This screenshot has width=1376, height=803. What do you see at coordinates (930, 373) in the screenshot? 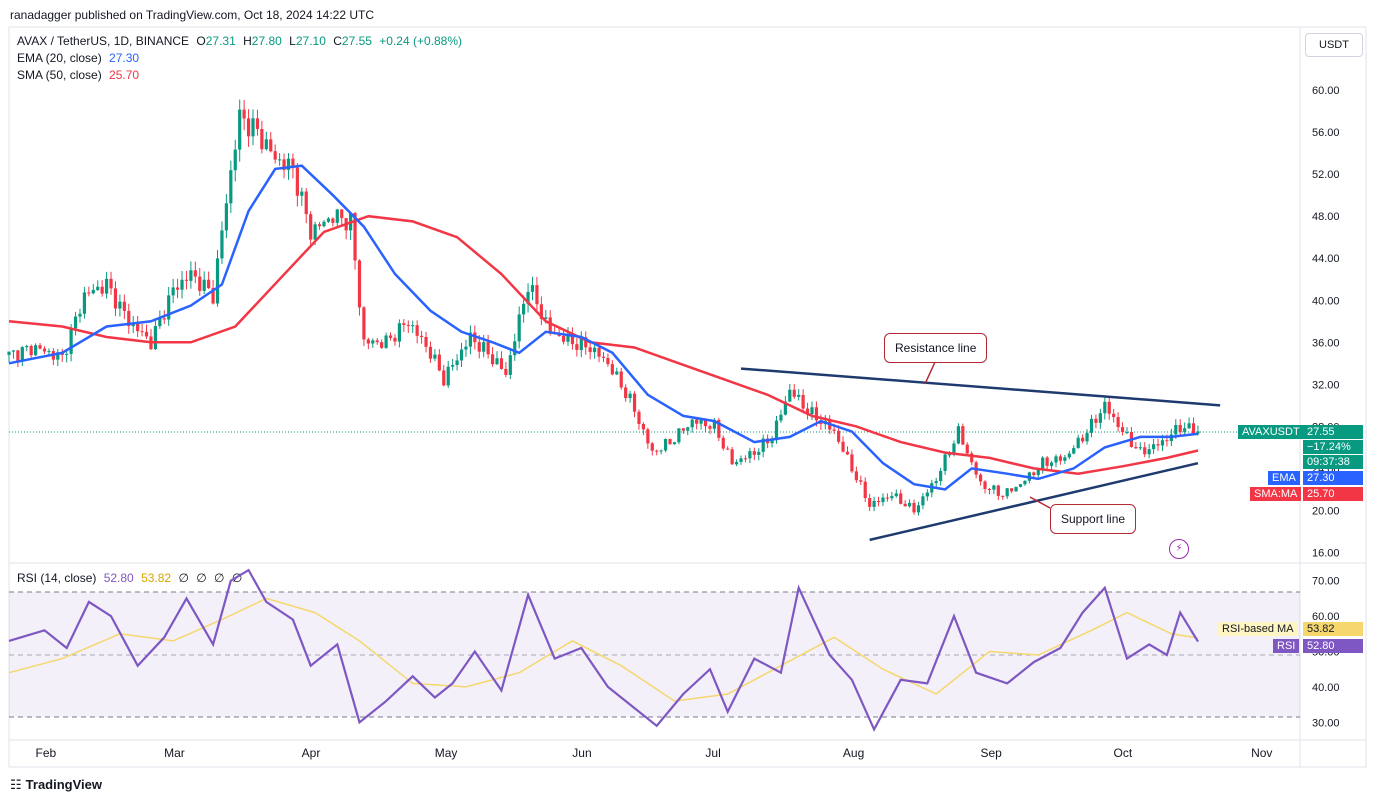
I see `resistance-pointer` at bounding box center [930, 373].